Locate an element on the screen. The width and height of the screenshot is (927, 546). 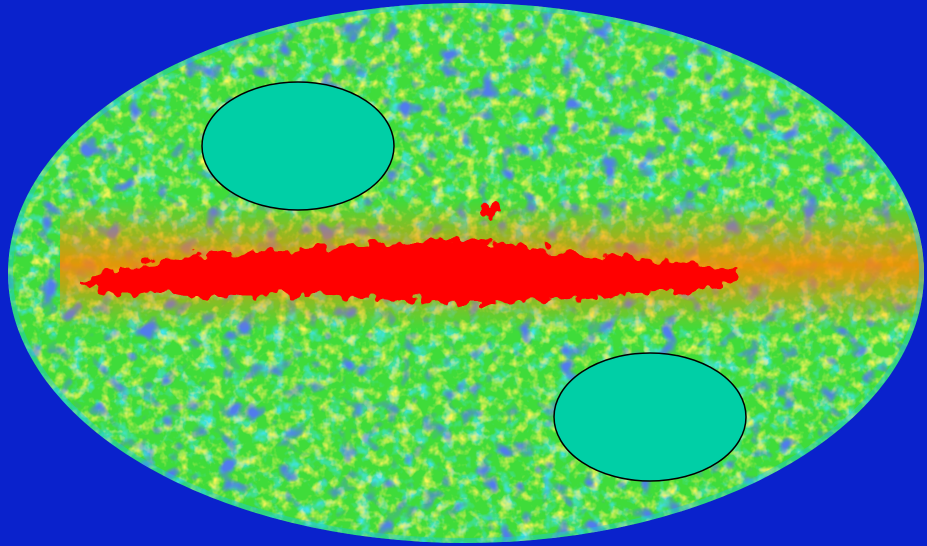
mask-ellipse-upper-left is located at coordinates (298, 146).